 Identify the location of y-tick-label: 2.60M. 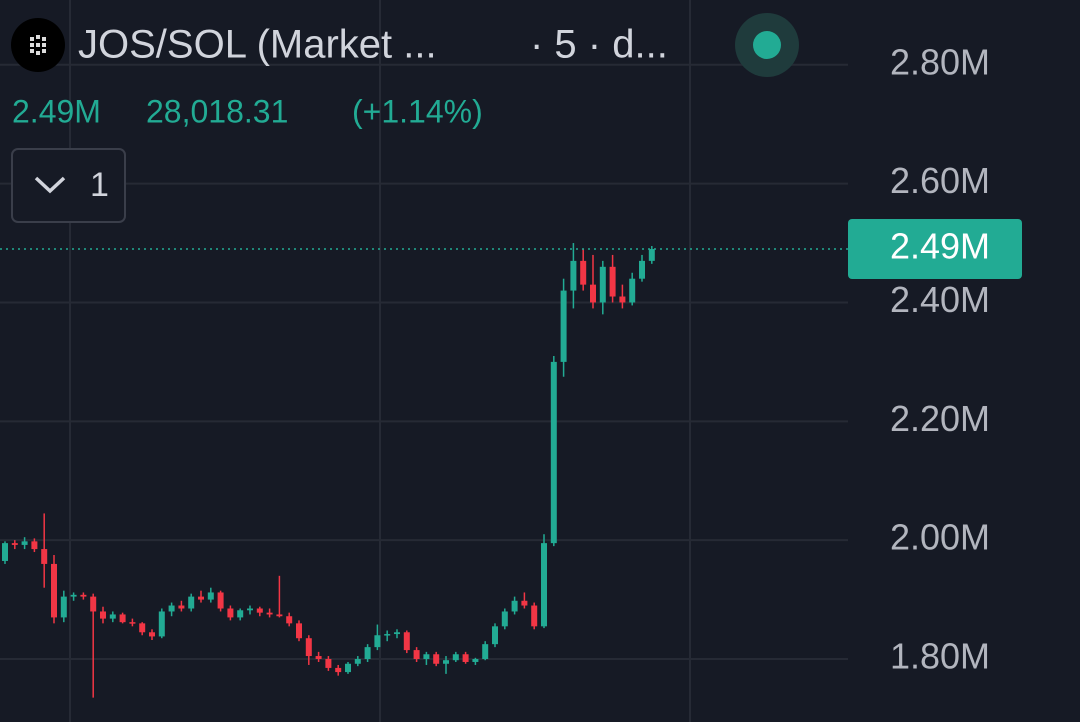
(940, 180).